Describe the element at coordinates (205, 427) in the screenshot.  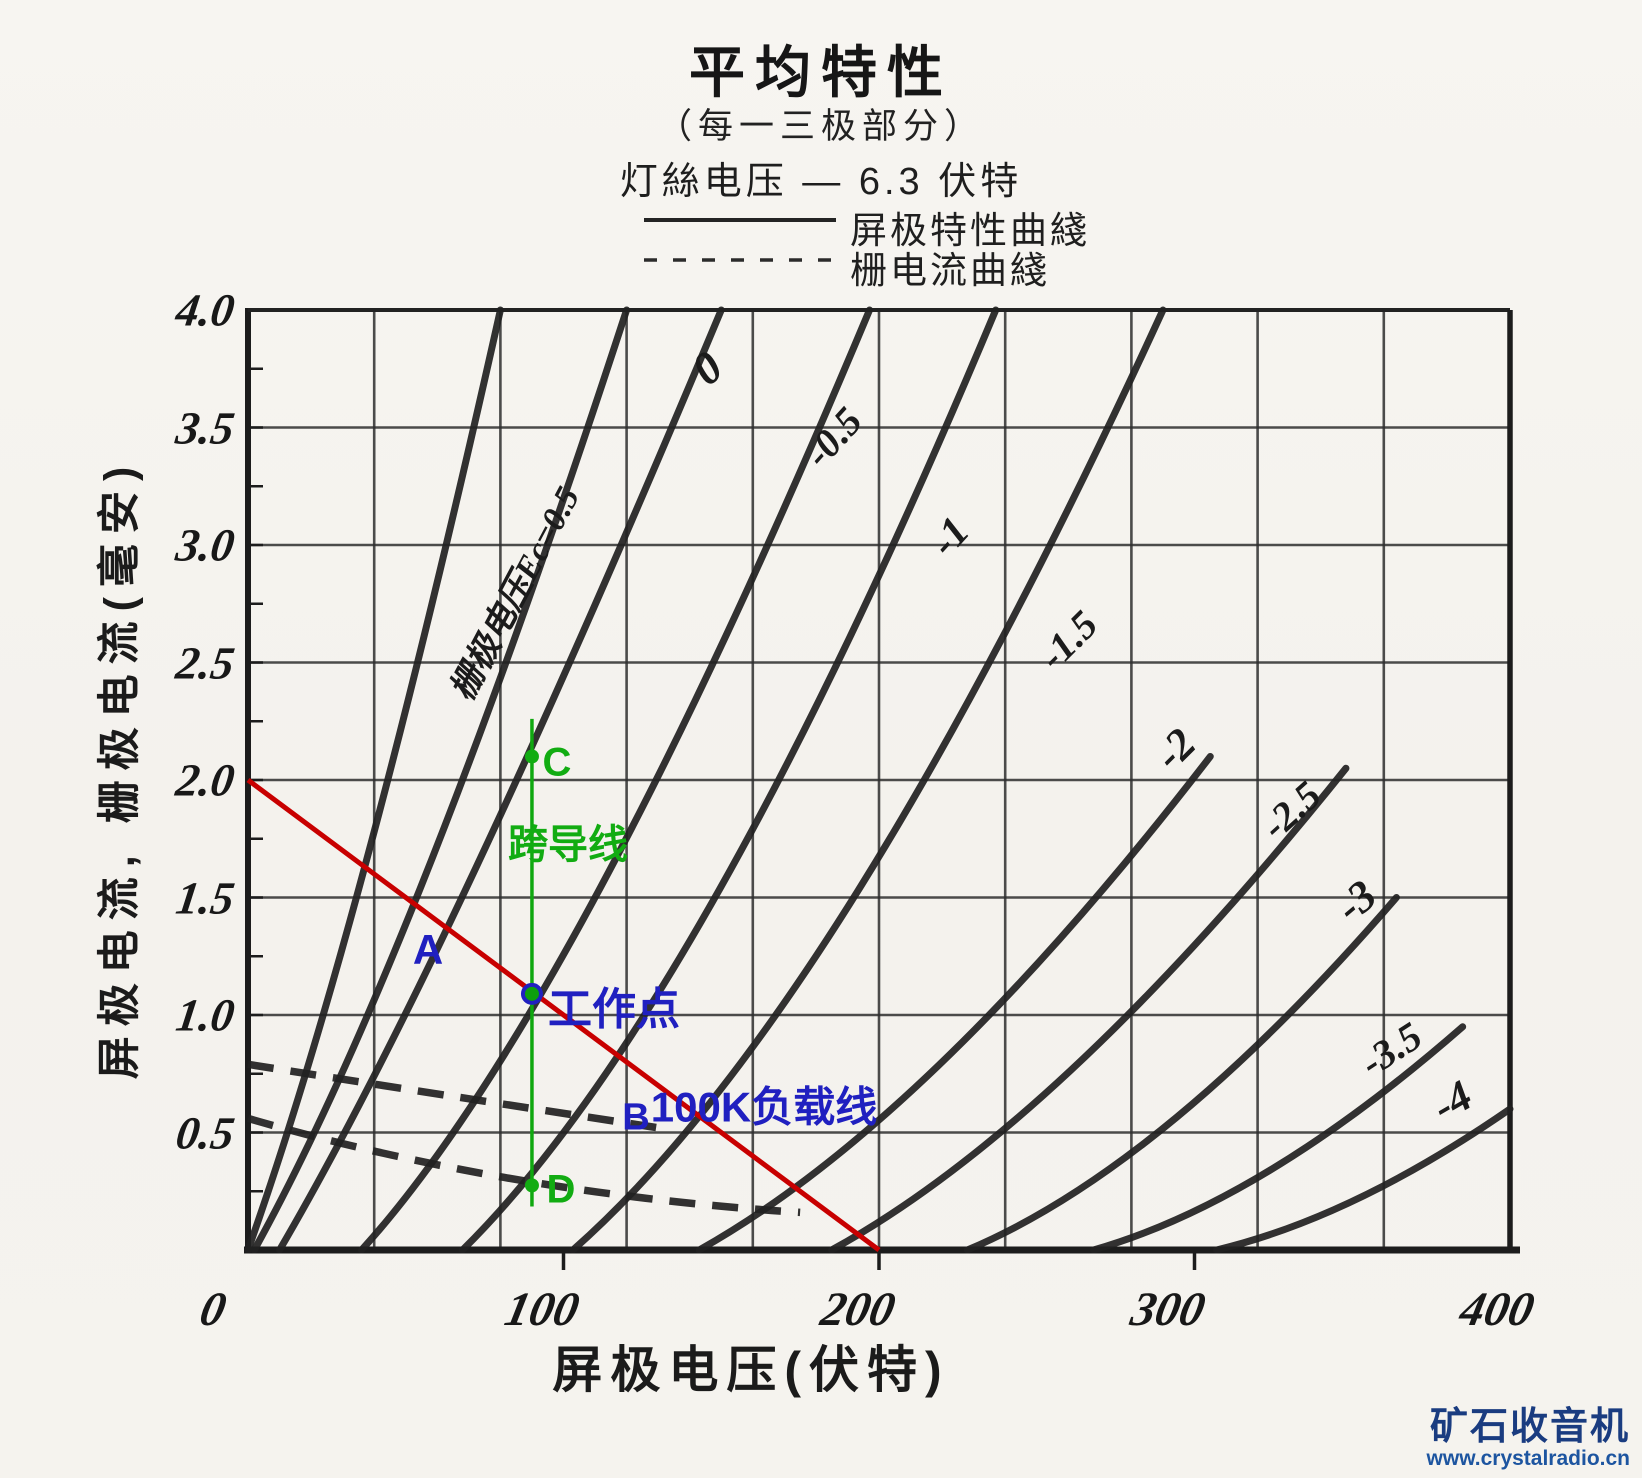
I see `y-tick-label: 3.5` at that location.